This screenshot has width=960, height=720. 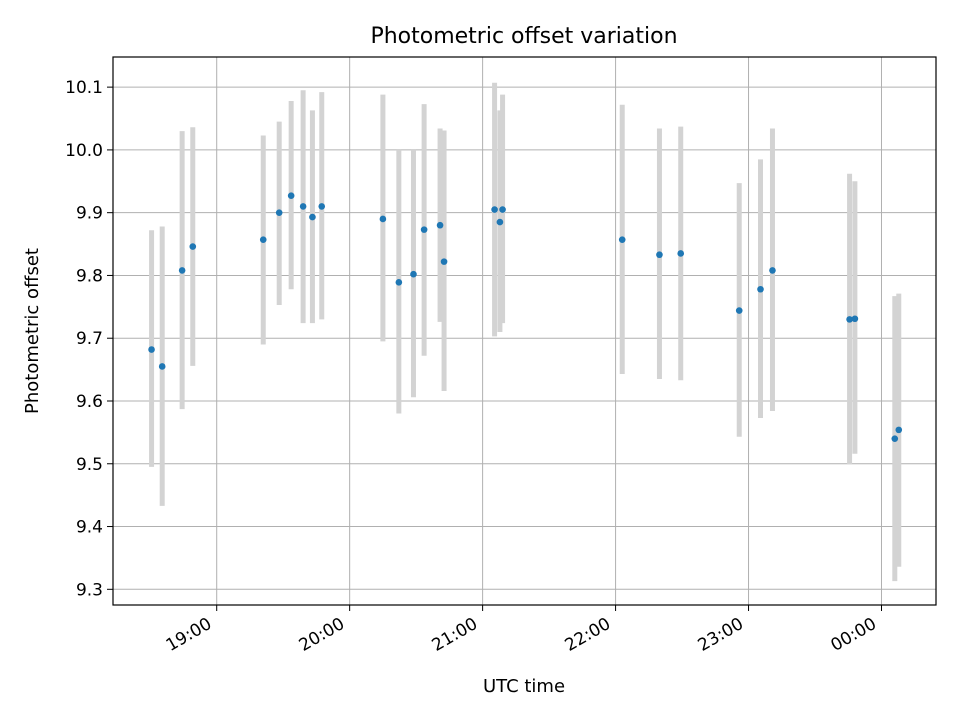 What do you see at coordinates (854, 635) in the screenshot?
I see `x-tick-label: 00:00` at bounding box center [854, 635].